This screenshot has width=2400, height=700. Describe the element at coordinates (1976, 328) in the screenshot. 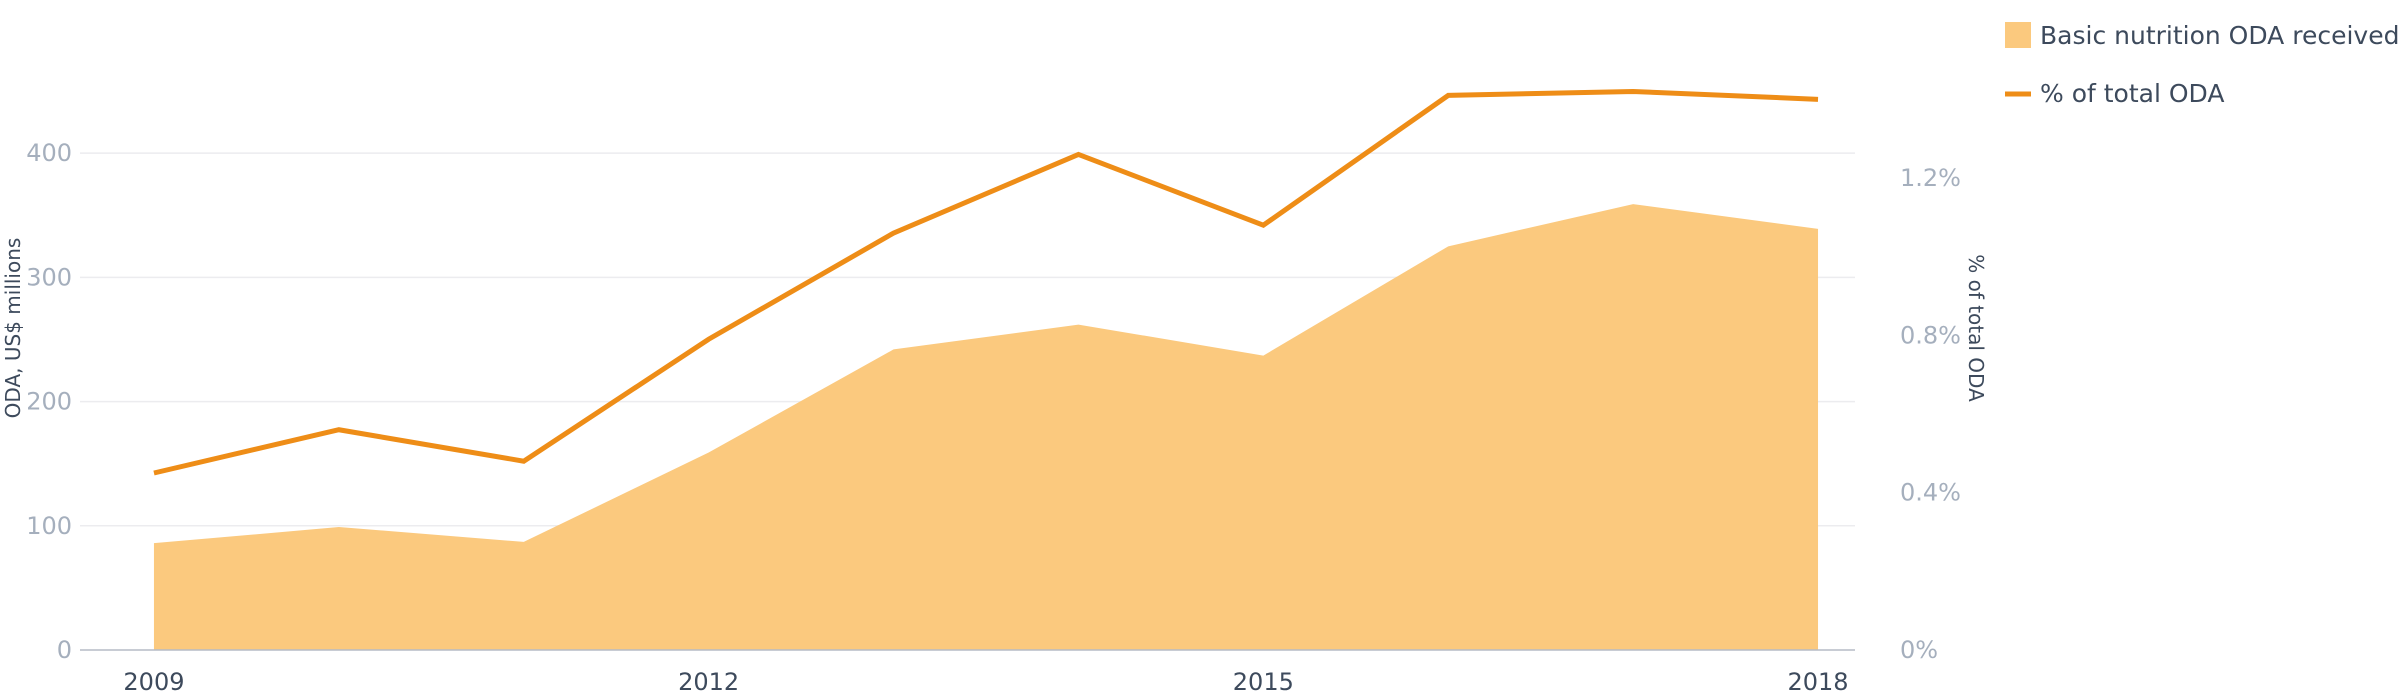

I see `y-axis-right-title: % of total ODA` at that location.